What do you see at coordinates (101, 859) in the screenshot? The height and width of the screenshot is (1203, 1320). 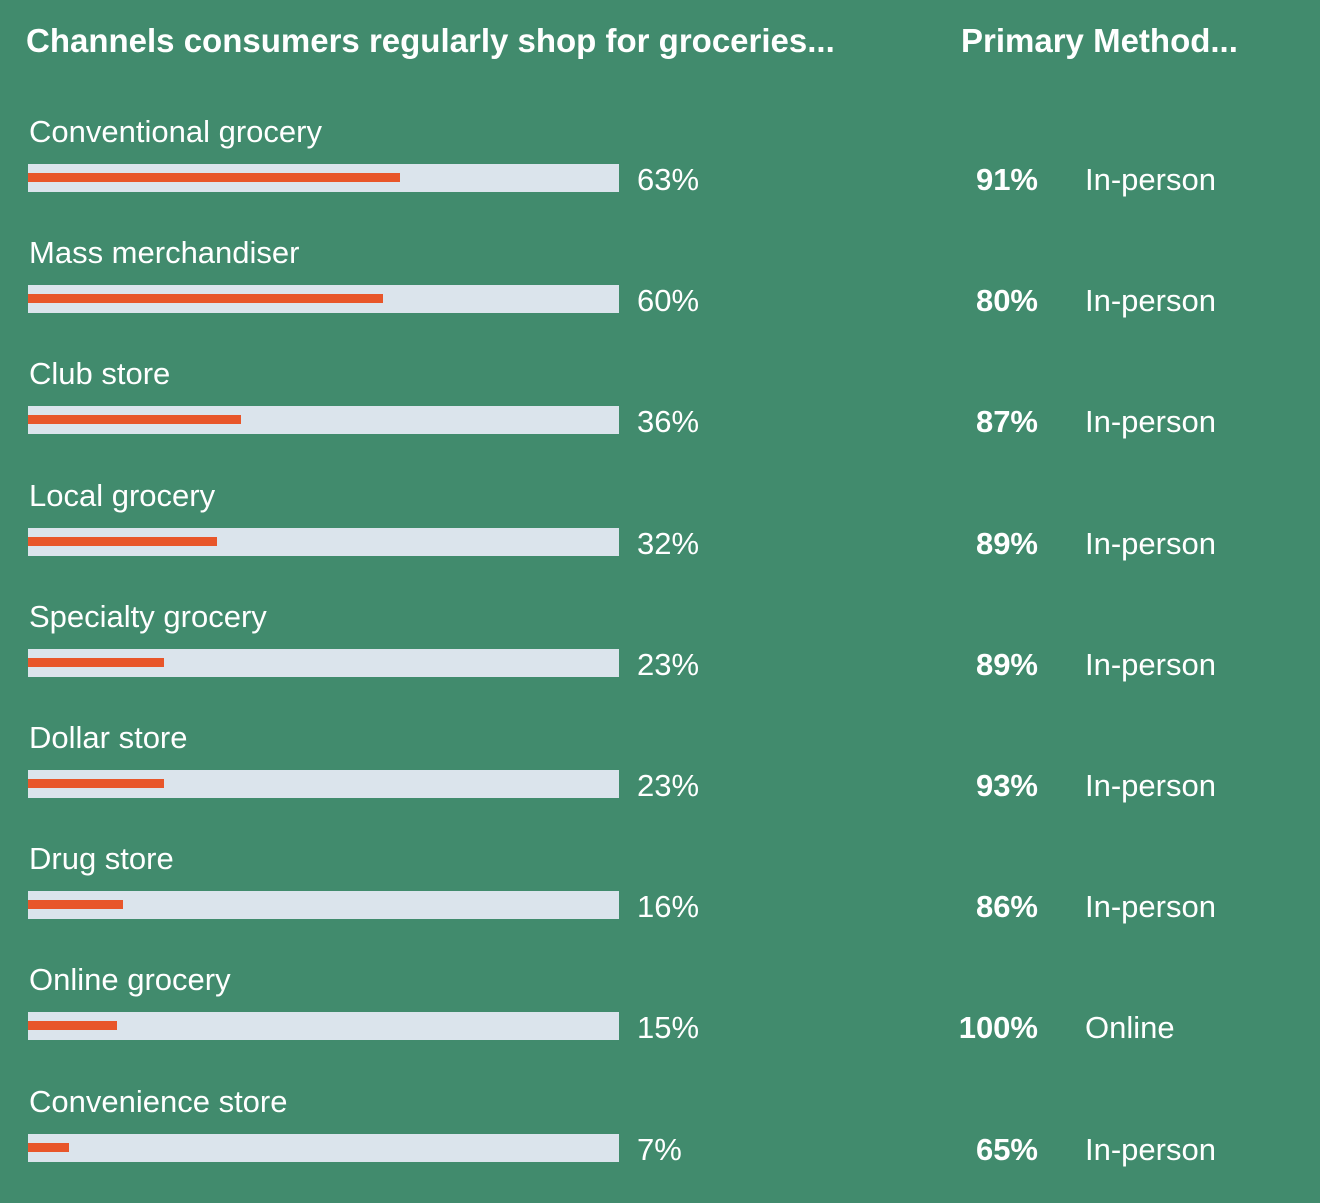 I see `category-label: Drug store` at bounding box center [101, 859].